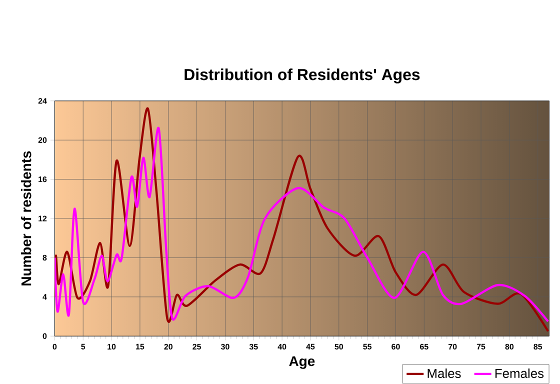  What do you see at coordinates (26, 218) in the screenshot?
I see `y-axis-title: Number of residents` at bounding box center [26, 218].